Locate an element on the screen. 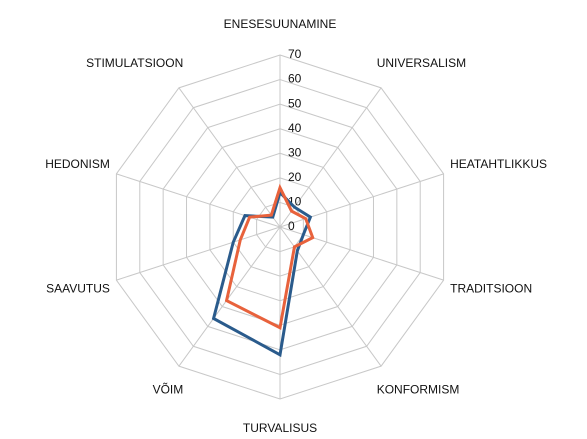 This screenshot has width=587, height=439. y-tick-label: 0 is located at coordinates (291, 226).